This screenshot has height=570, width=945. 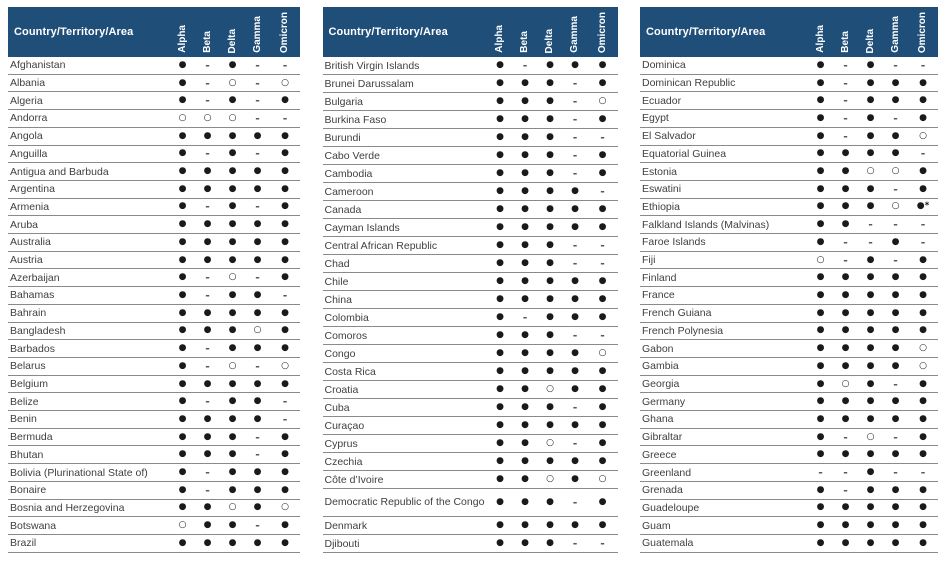 What do you see at coordinates (470, 210) in the screenshot?
I see `table-row: Canada ● ● ● ● ●` at bounding box center [470, 210].